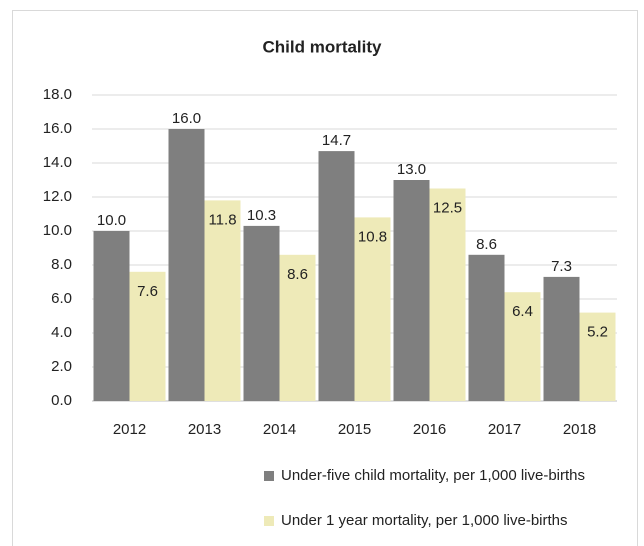  What do you see at coordinates (222, 219) in the screenshot?
I see `data-label: 11.8` at bounding box center [222, 219].